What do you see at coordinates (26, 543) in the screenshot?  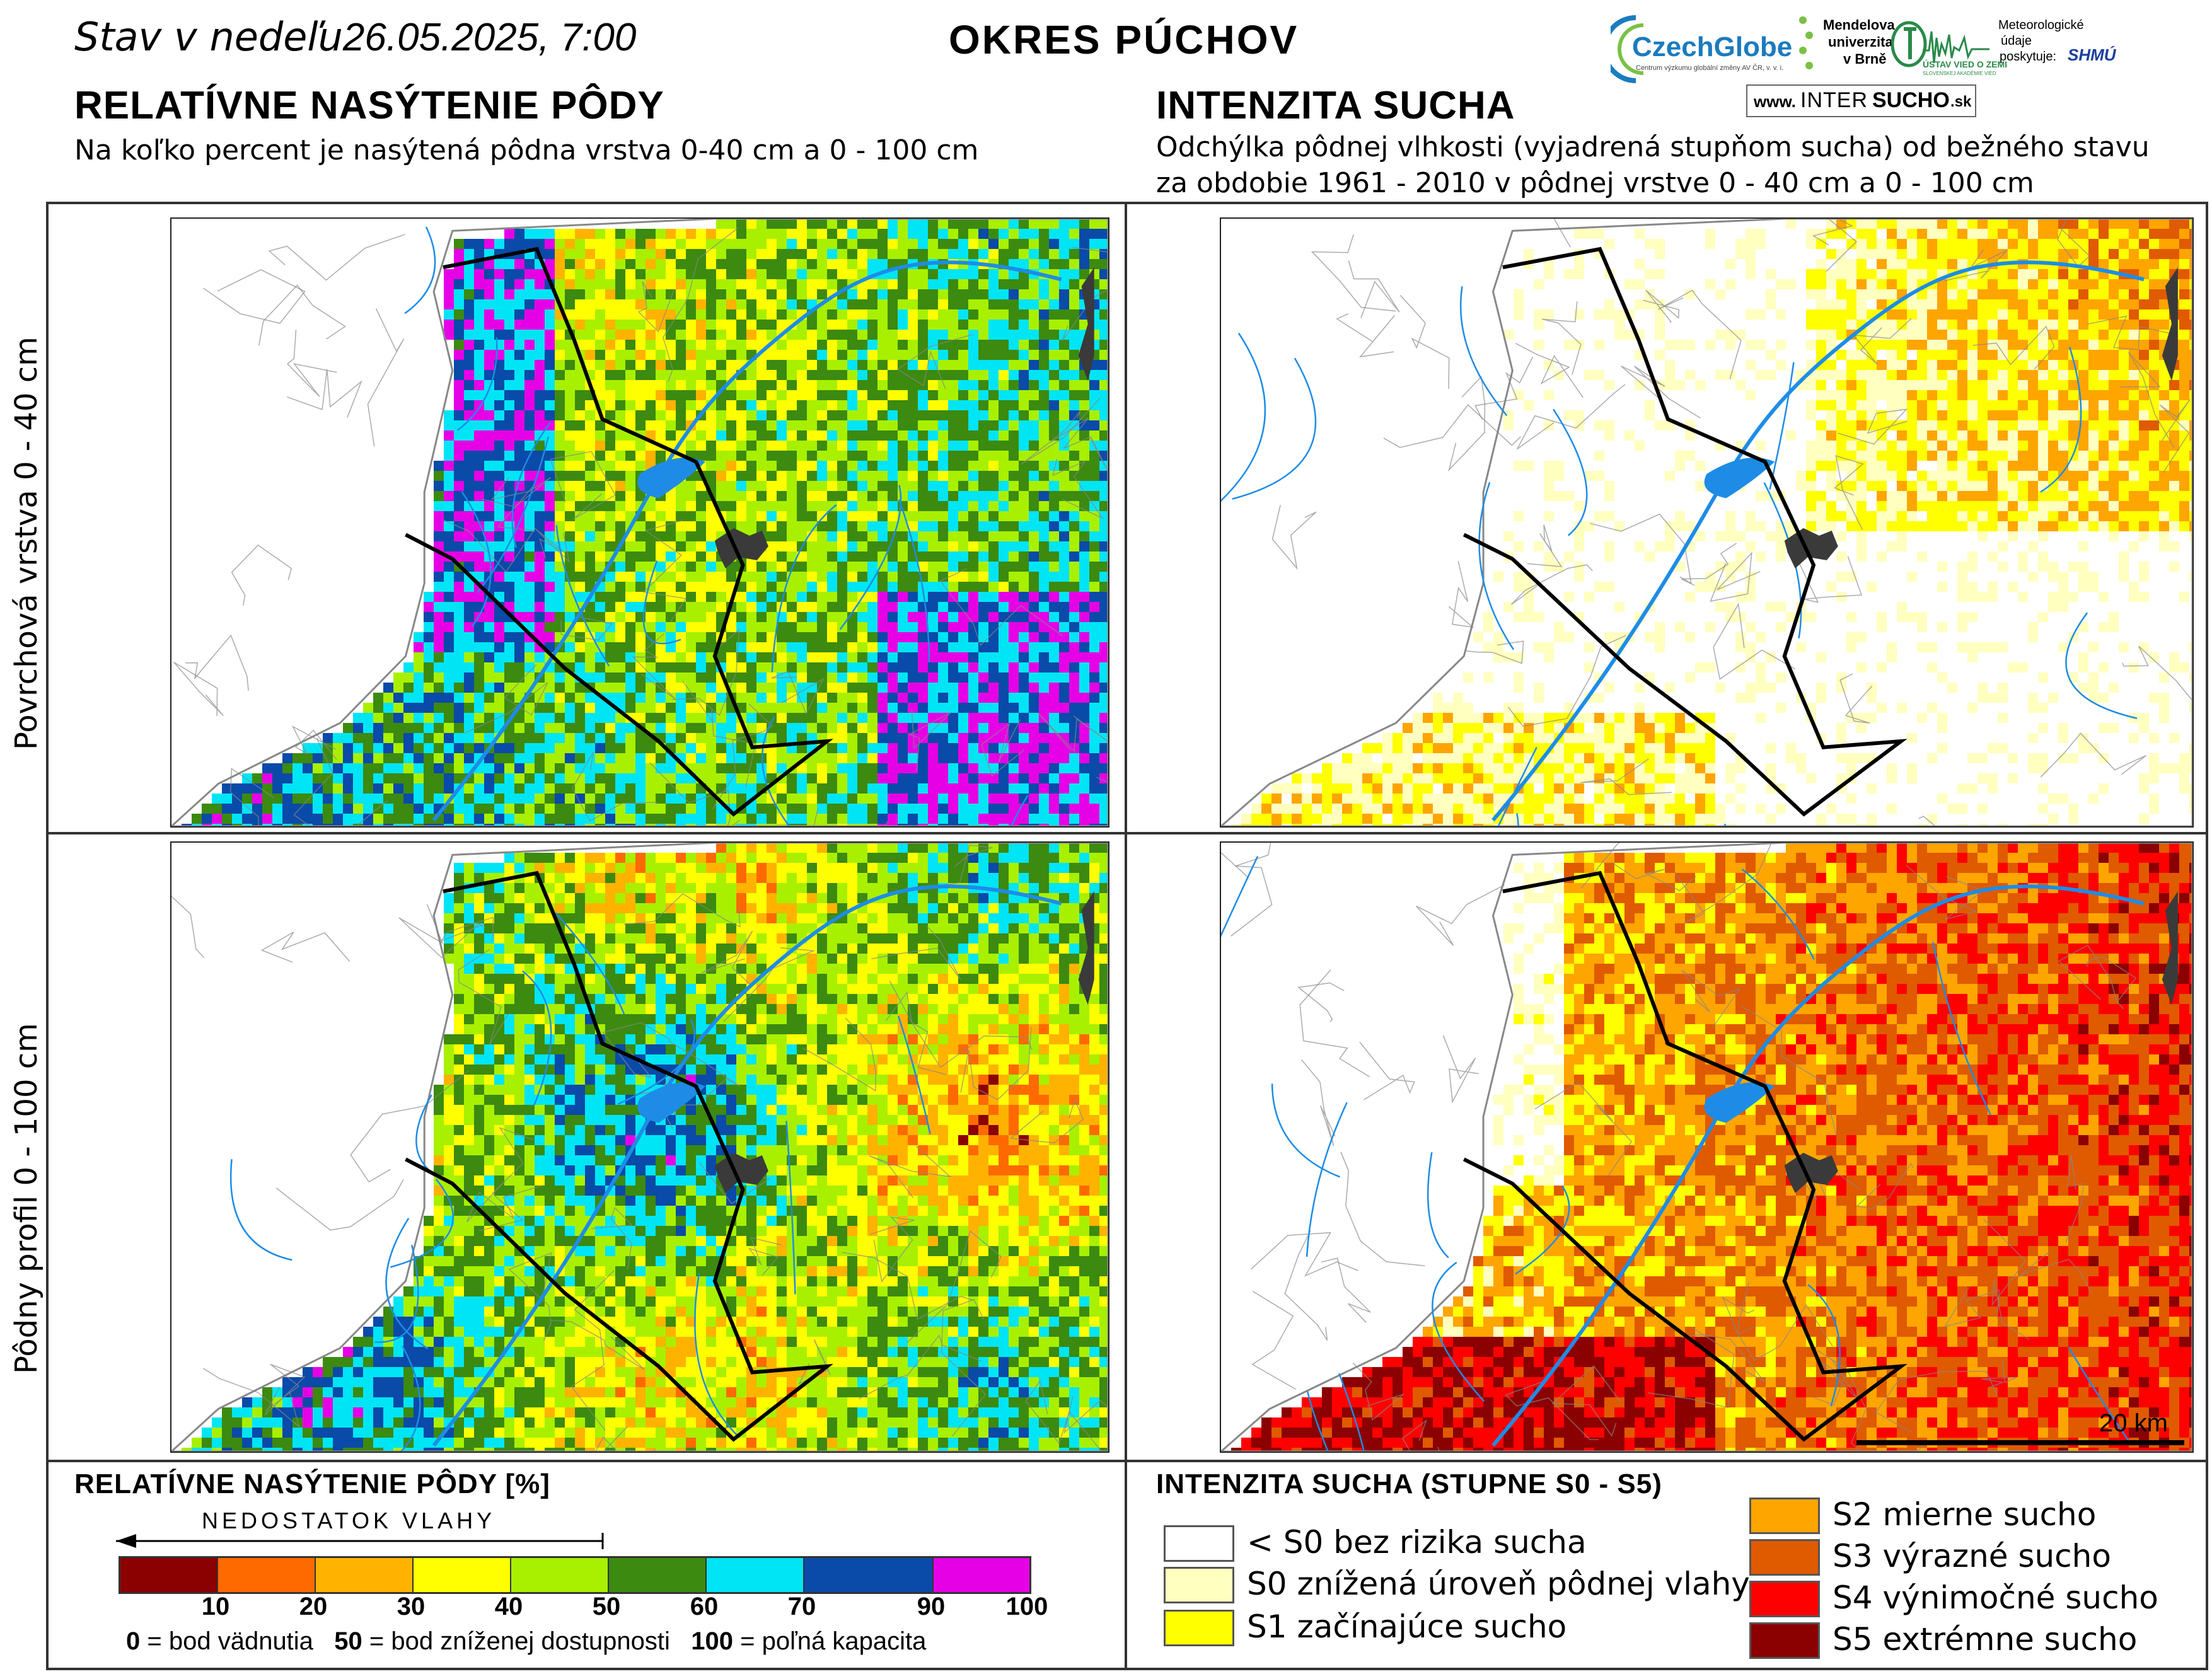 I see `row-label-top: Povrchová vrstva 0 - 40 cm` at bounding box center [26, 543].